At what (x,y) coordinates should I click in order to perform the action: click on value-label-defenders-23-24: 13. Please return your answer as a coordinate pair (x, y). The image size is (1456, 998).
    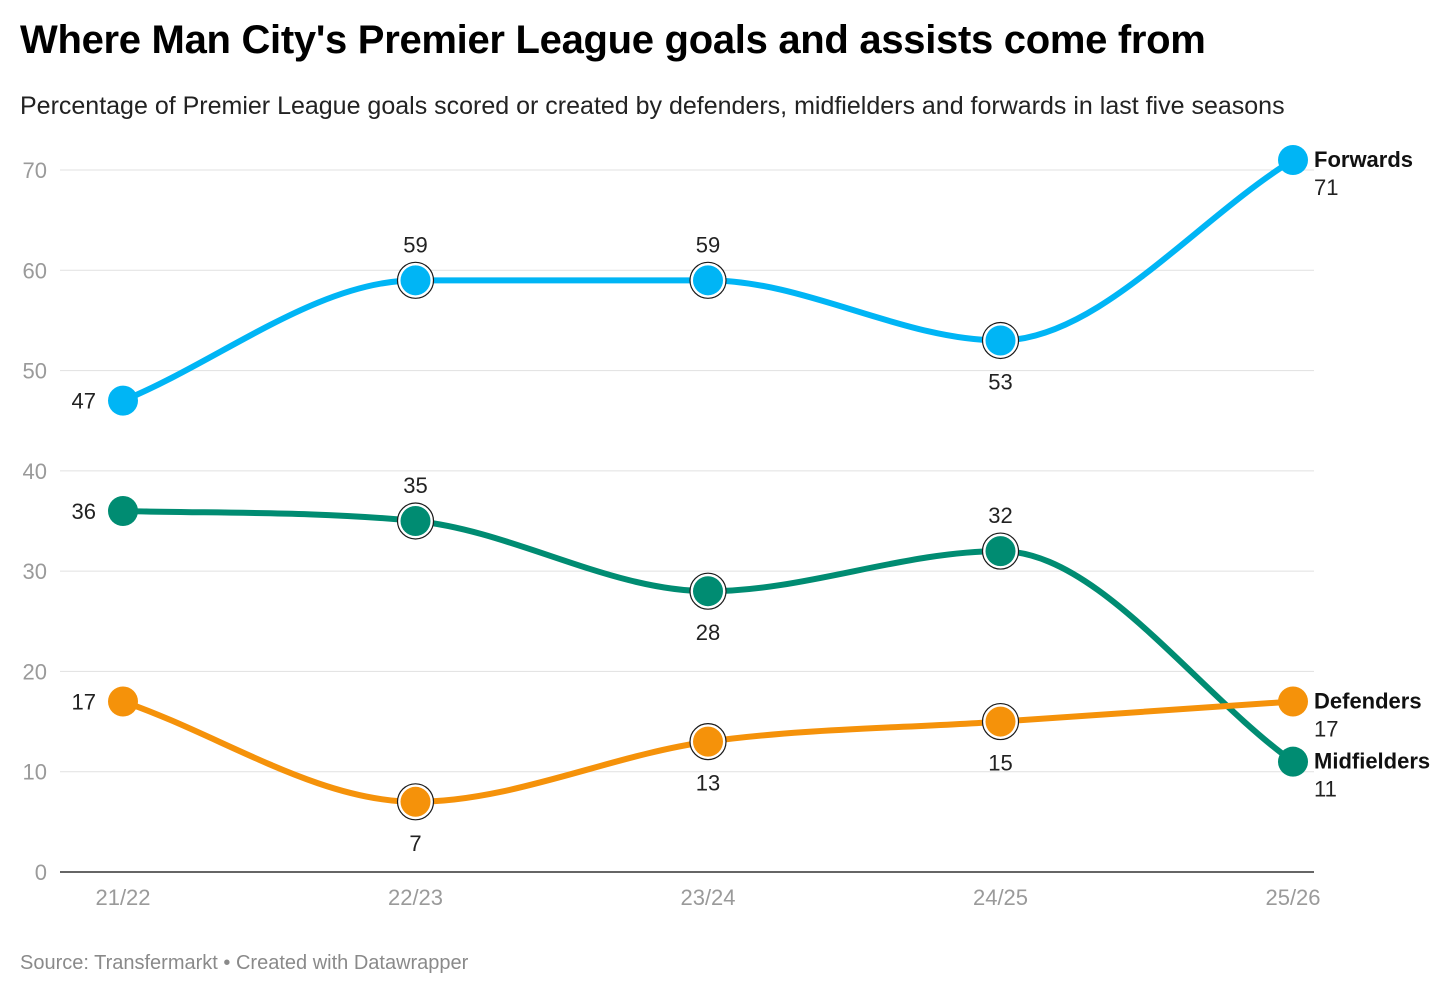
    Looking at the image, I should click on (708, 783).